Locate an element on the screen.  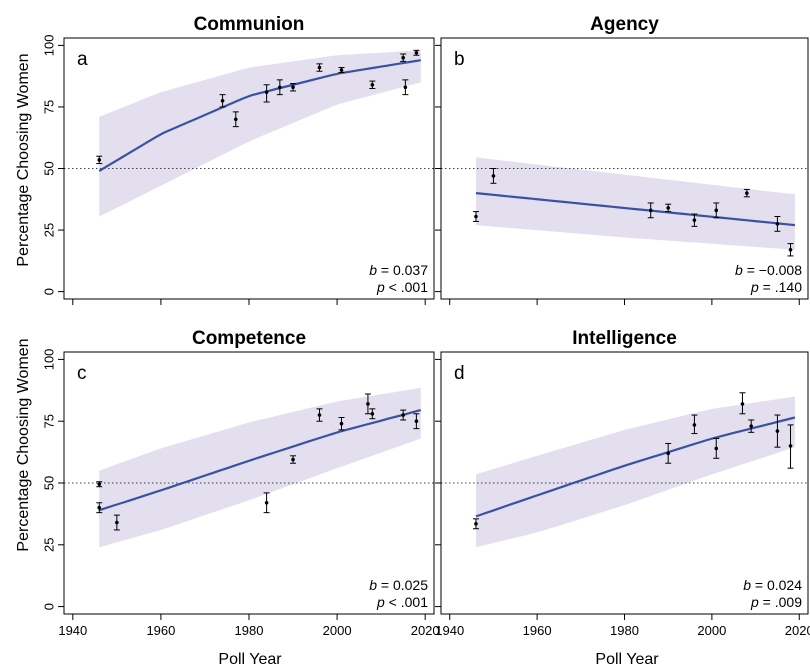
x-axis-label-right: Poll Year is located at coordinates (627, 659).